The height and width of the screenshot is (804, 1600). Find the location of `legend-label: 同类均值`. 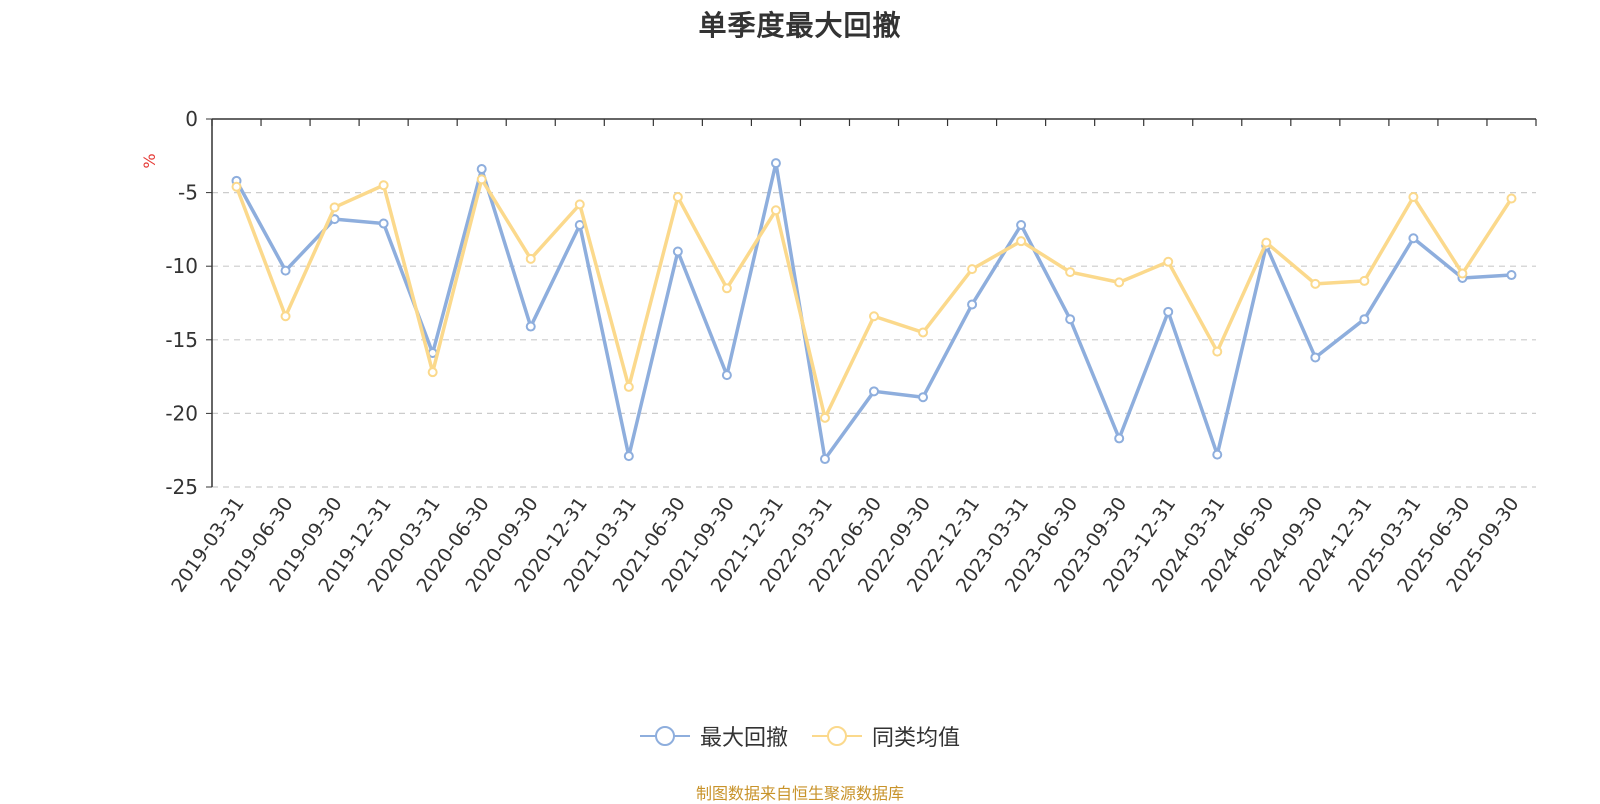

legend-label: 同类均值 is located at coordinates (916, 738).